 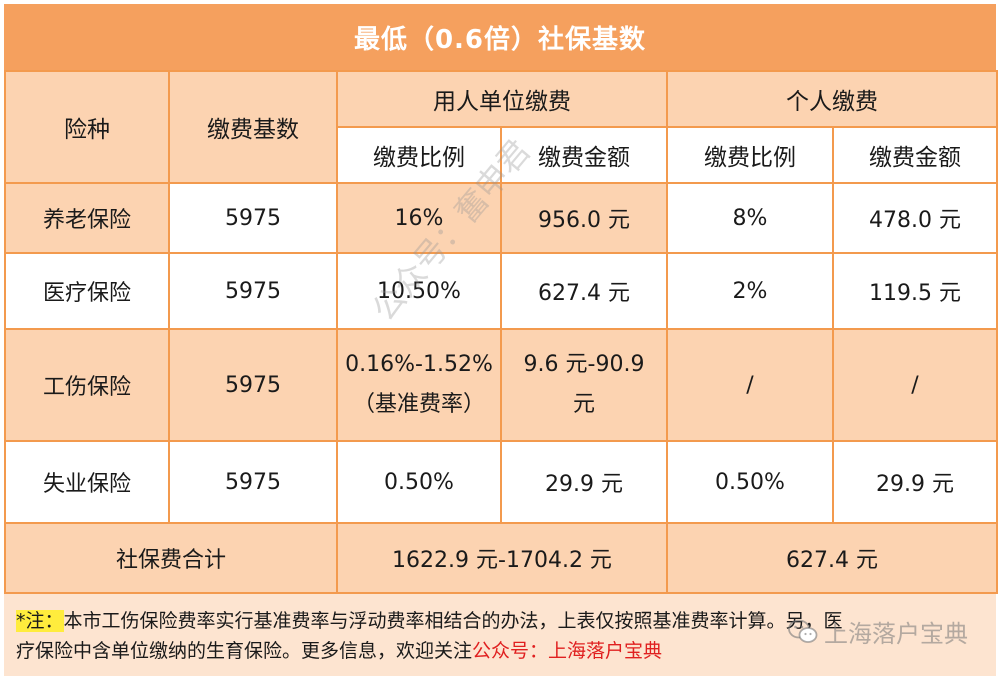 What do you see at coordinates (502, 99) in the screenshot?
I see `header-employer: 用人单位缴费` at bounding box center [502, 99].